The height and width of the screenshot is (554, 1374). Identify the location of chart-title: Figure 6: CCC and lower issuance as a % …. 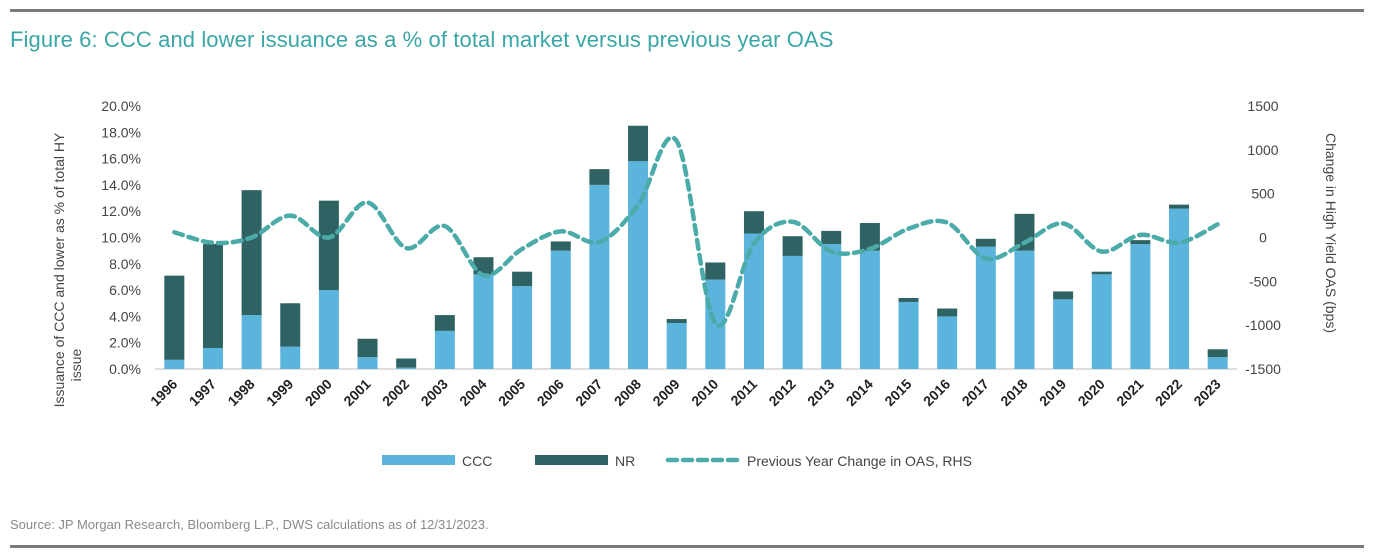
(422, 39).